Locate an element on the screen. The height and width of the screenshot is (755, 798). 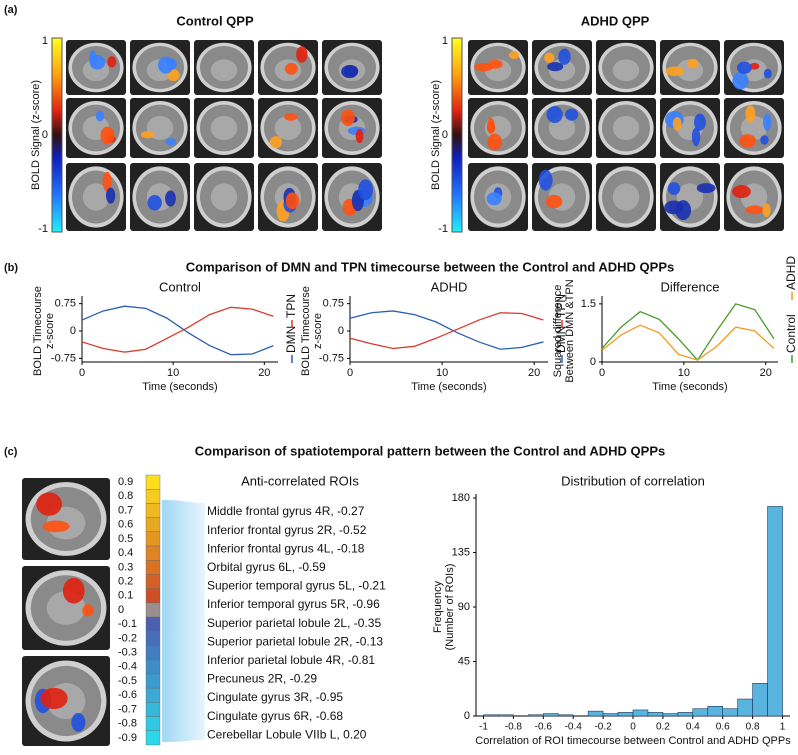
y-axis-label: Between DMN &TPN is located at coordinates (570, 330).